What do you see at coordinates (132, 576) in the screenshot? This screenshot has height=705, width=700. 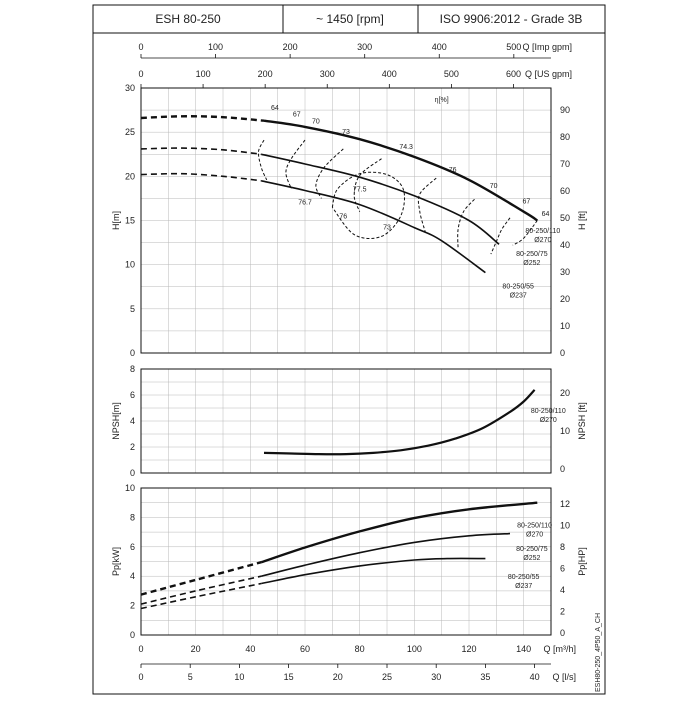 I see `power-ytick-label: 4` at bounding box center [132, 576].